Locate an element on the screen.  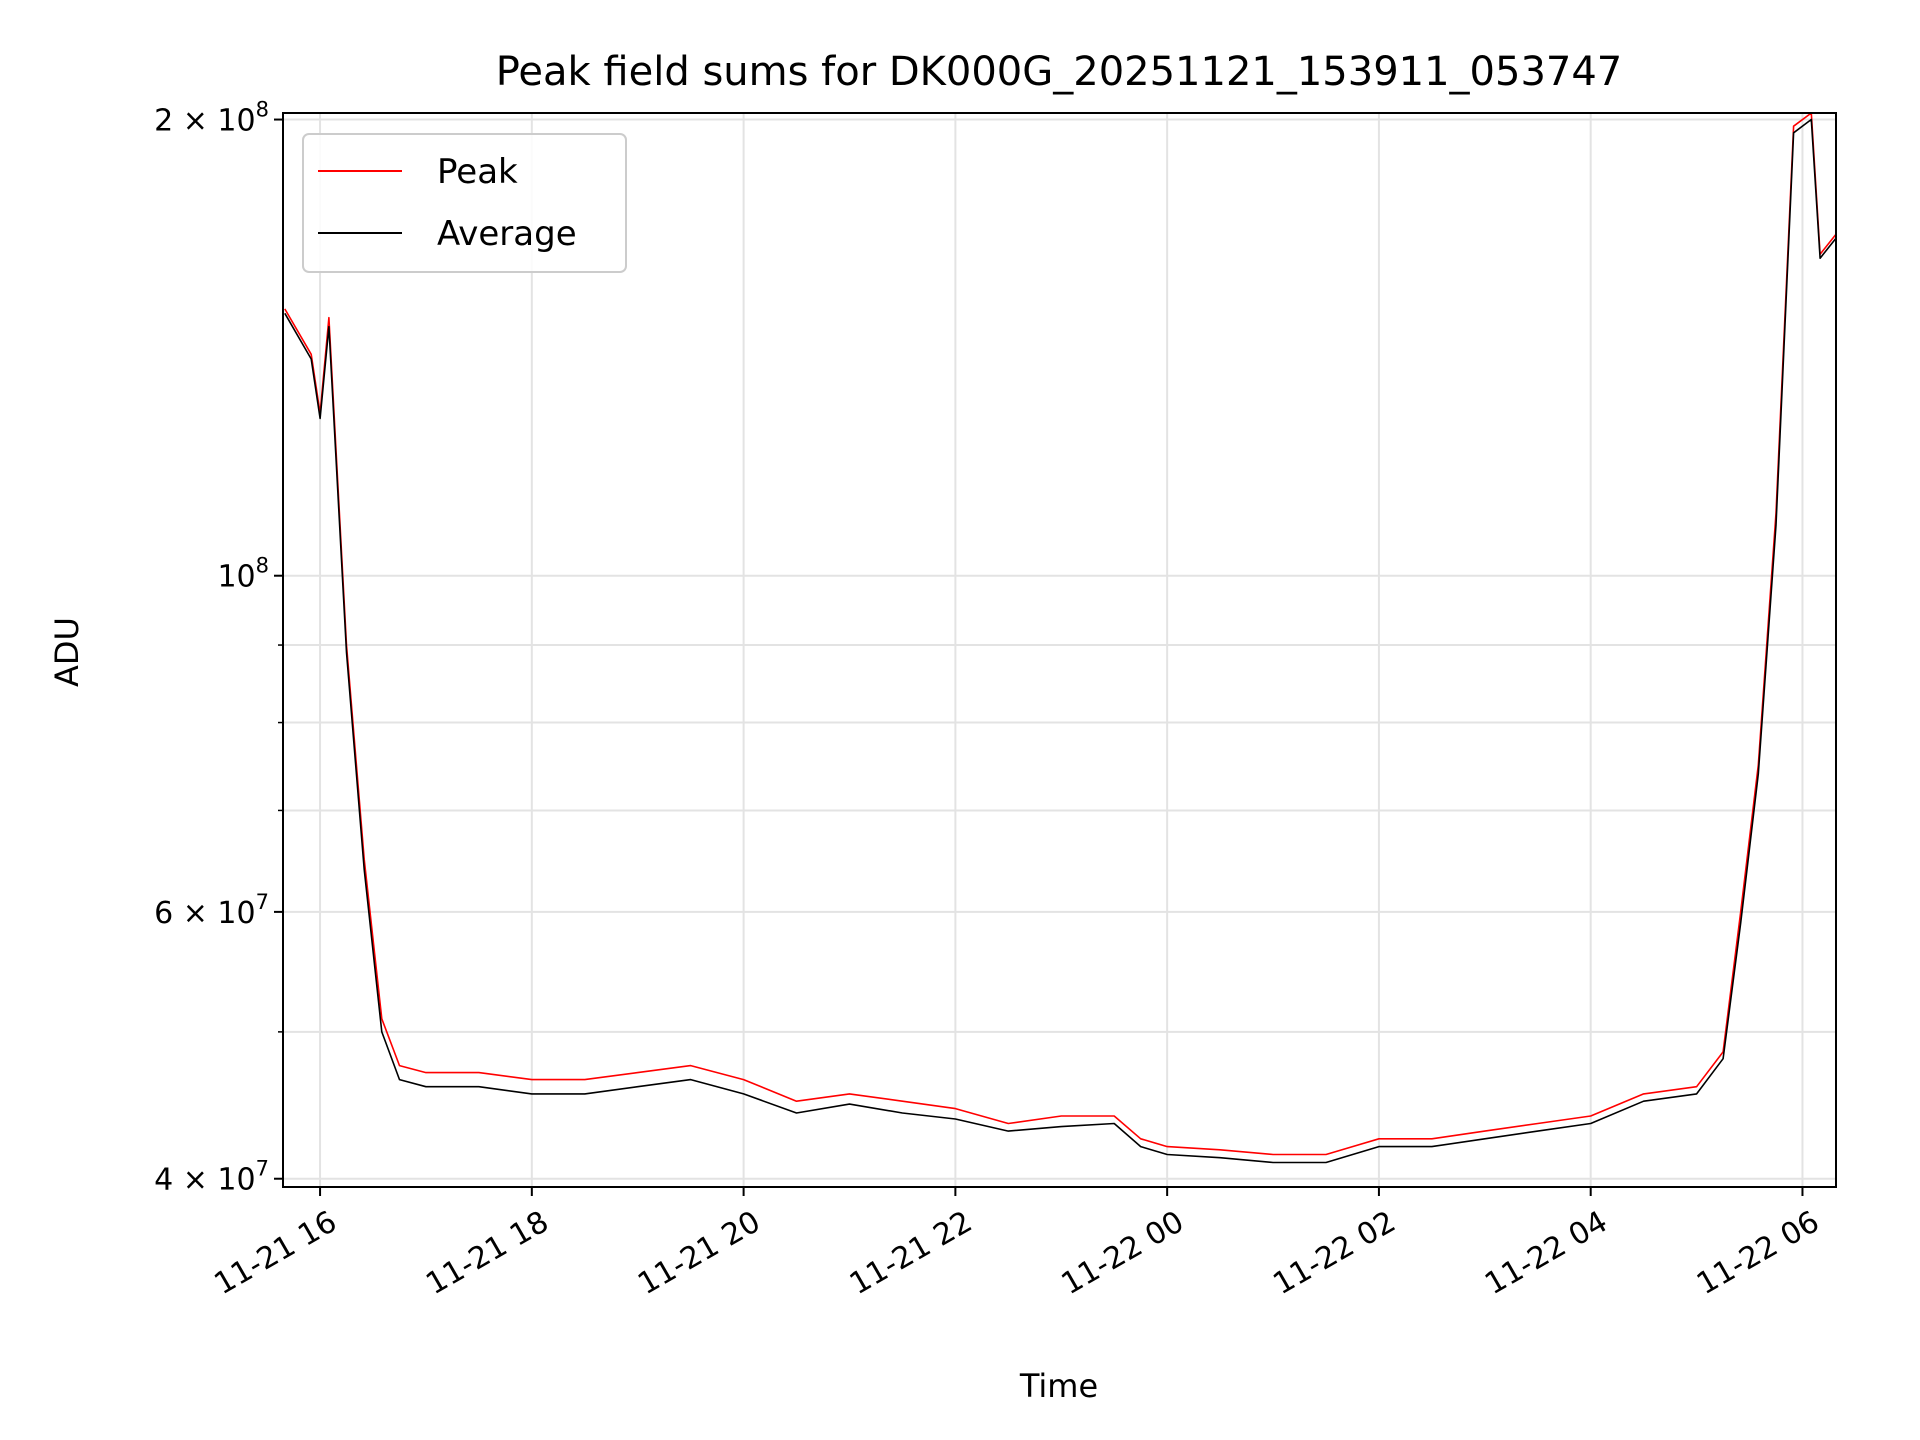
y-axis-title: ADU is located at coordinates (67, 652).